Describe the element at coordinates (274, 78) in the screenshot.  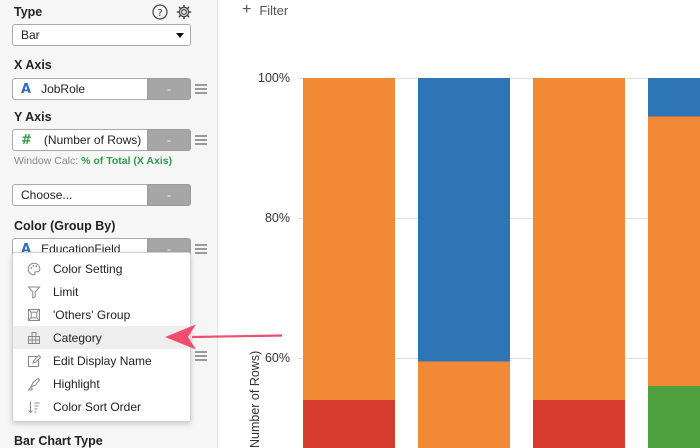
I see `y-tick-100: 100%` at that location.